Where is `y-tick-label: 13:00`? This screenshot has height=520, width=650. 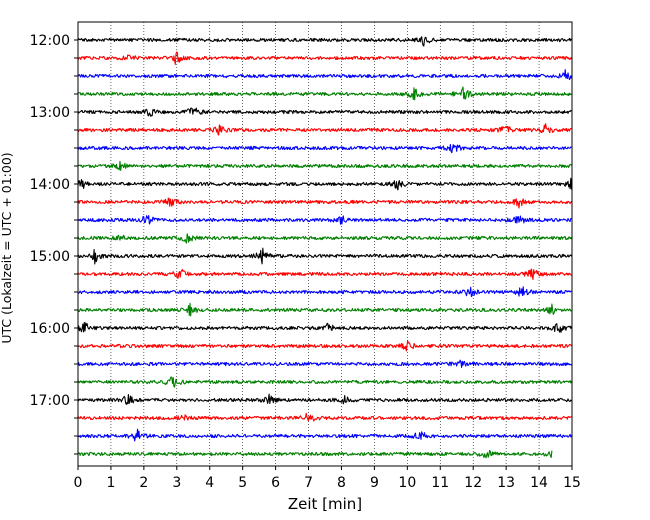
y-tick-label: 13:00 is located at coordinates (50, 113).